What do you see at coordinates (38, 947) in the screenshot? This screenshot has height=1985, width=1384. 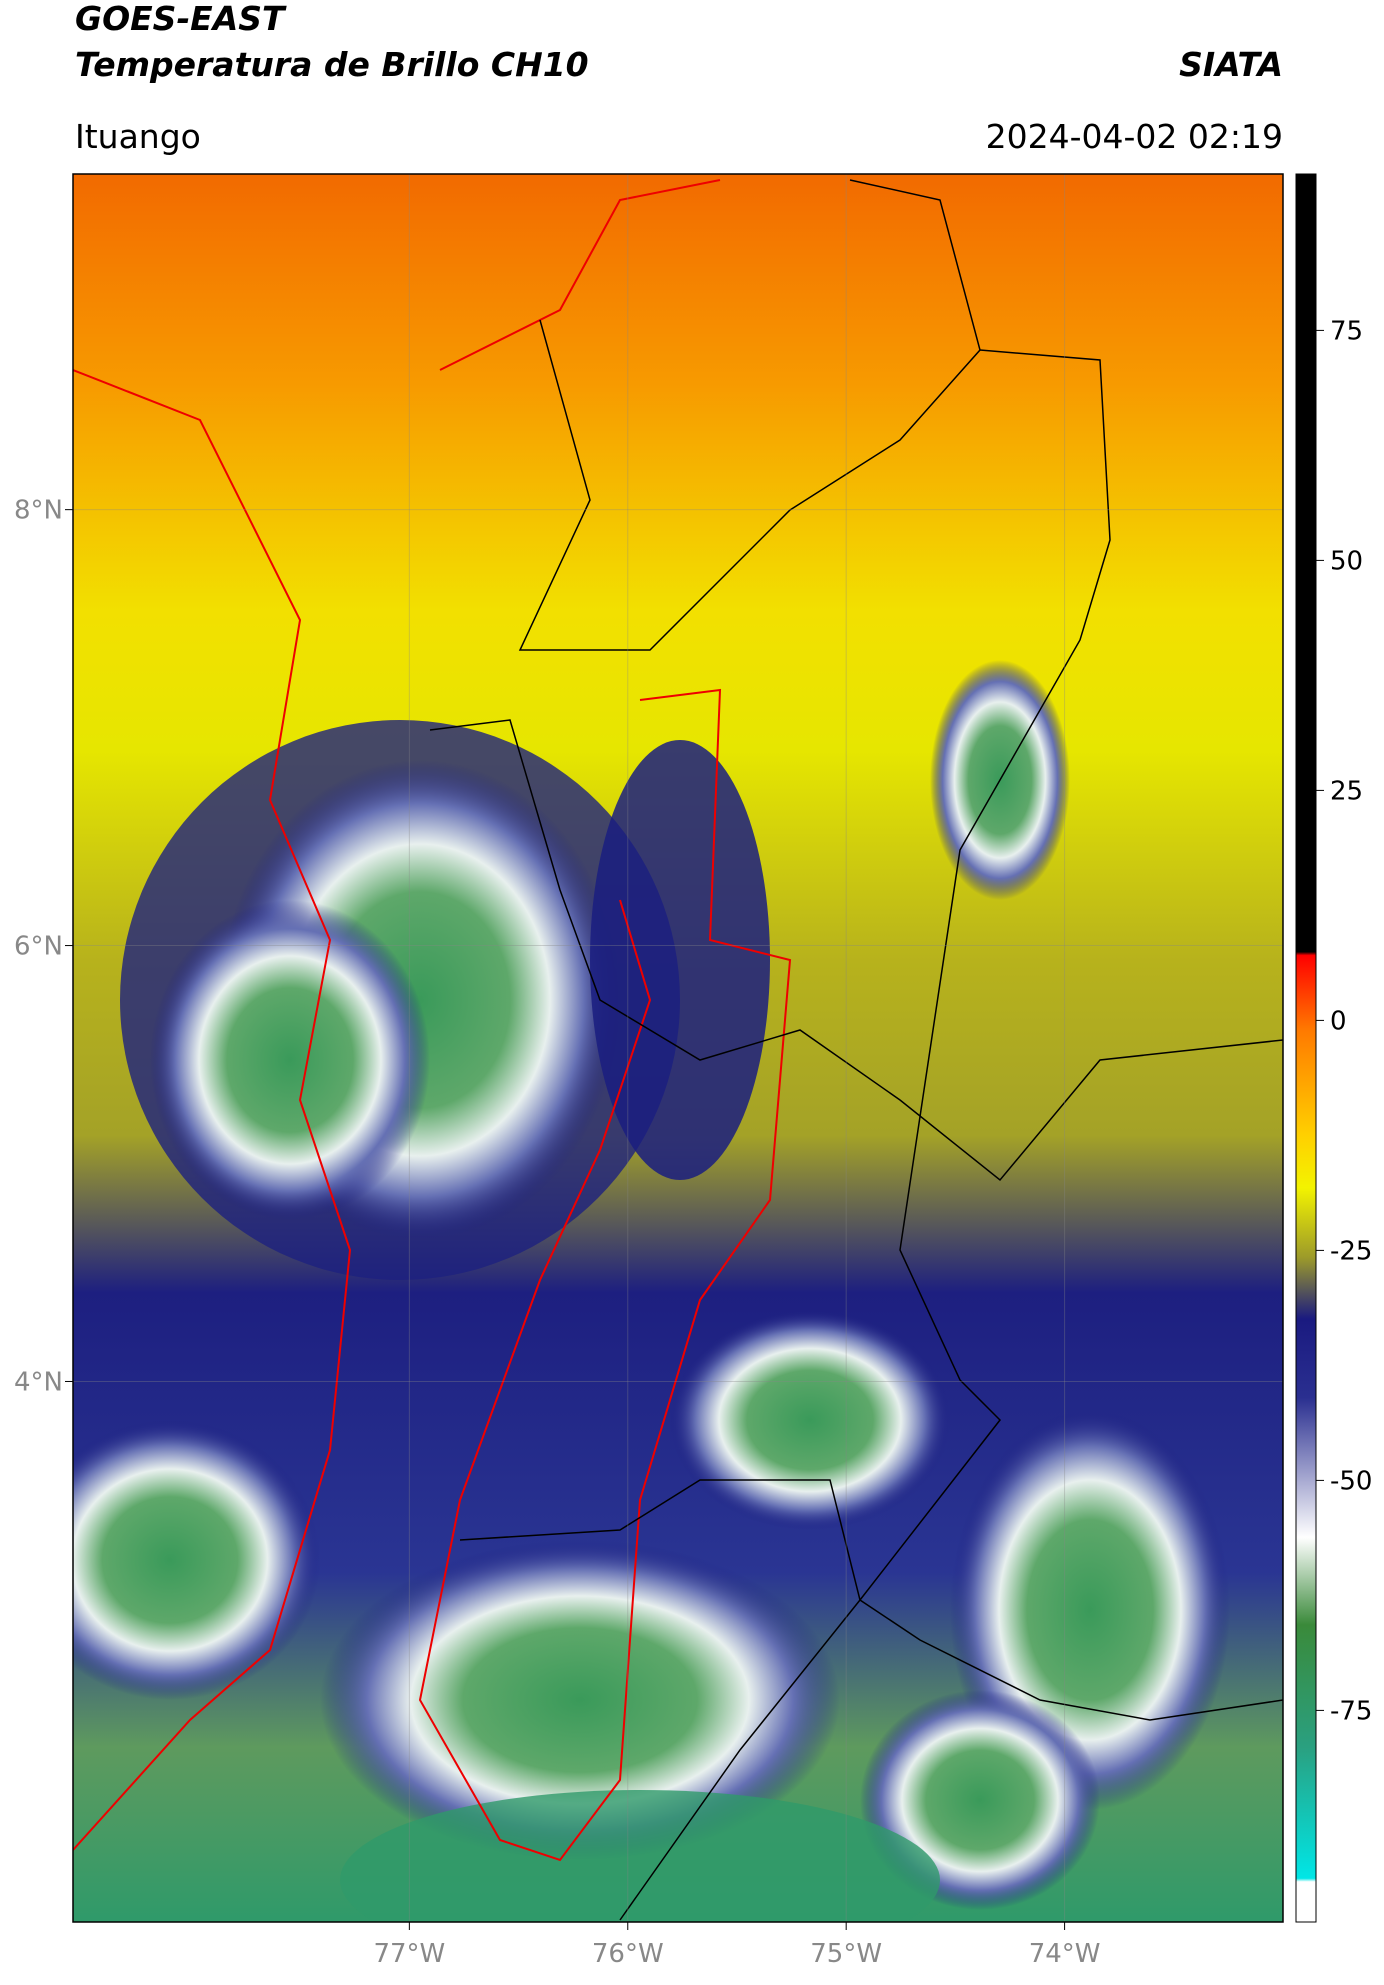 I see `y-tick-label: 6°N` at bounding box center [38, 947].